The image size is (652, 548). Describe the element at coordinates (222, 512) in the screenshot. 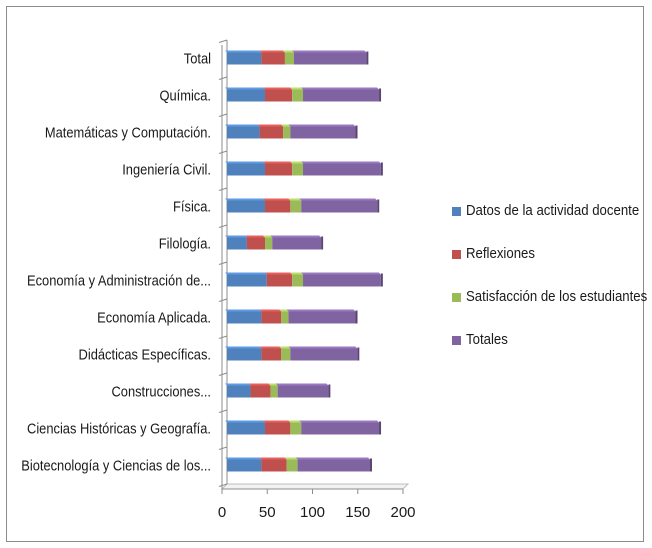

I see `x-tick-label: 0` at that location.